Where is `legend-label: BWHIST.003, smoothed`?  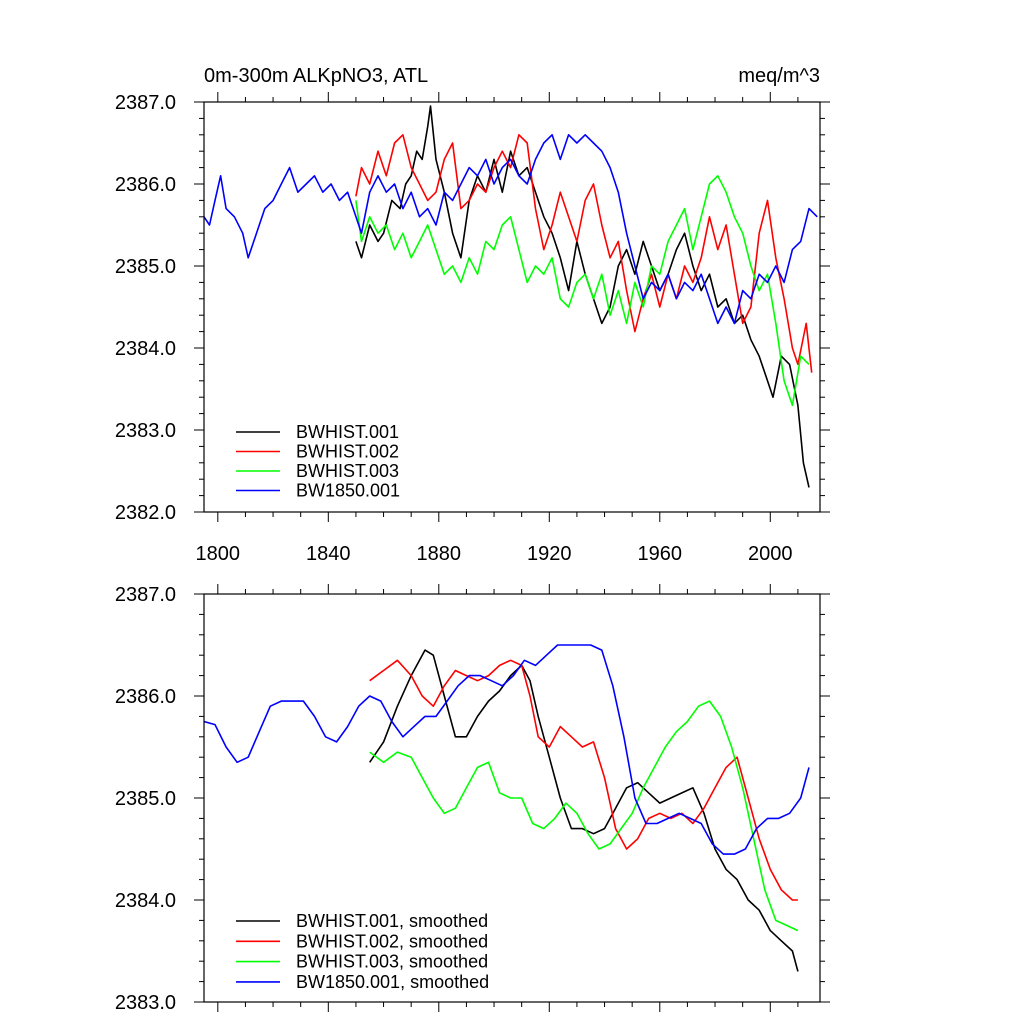
legend-label: BWHIST.003, smoothed is located at coordinates (392, 962).